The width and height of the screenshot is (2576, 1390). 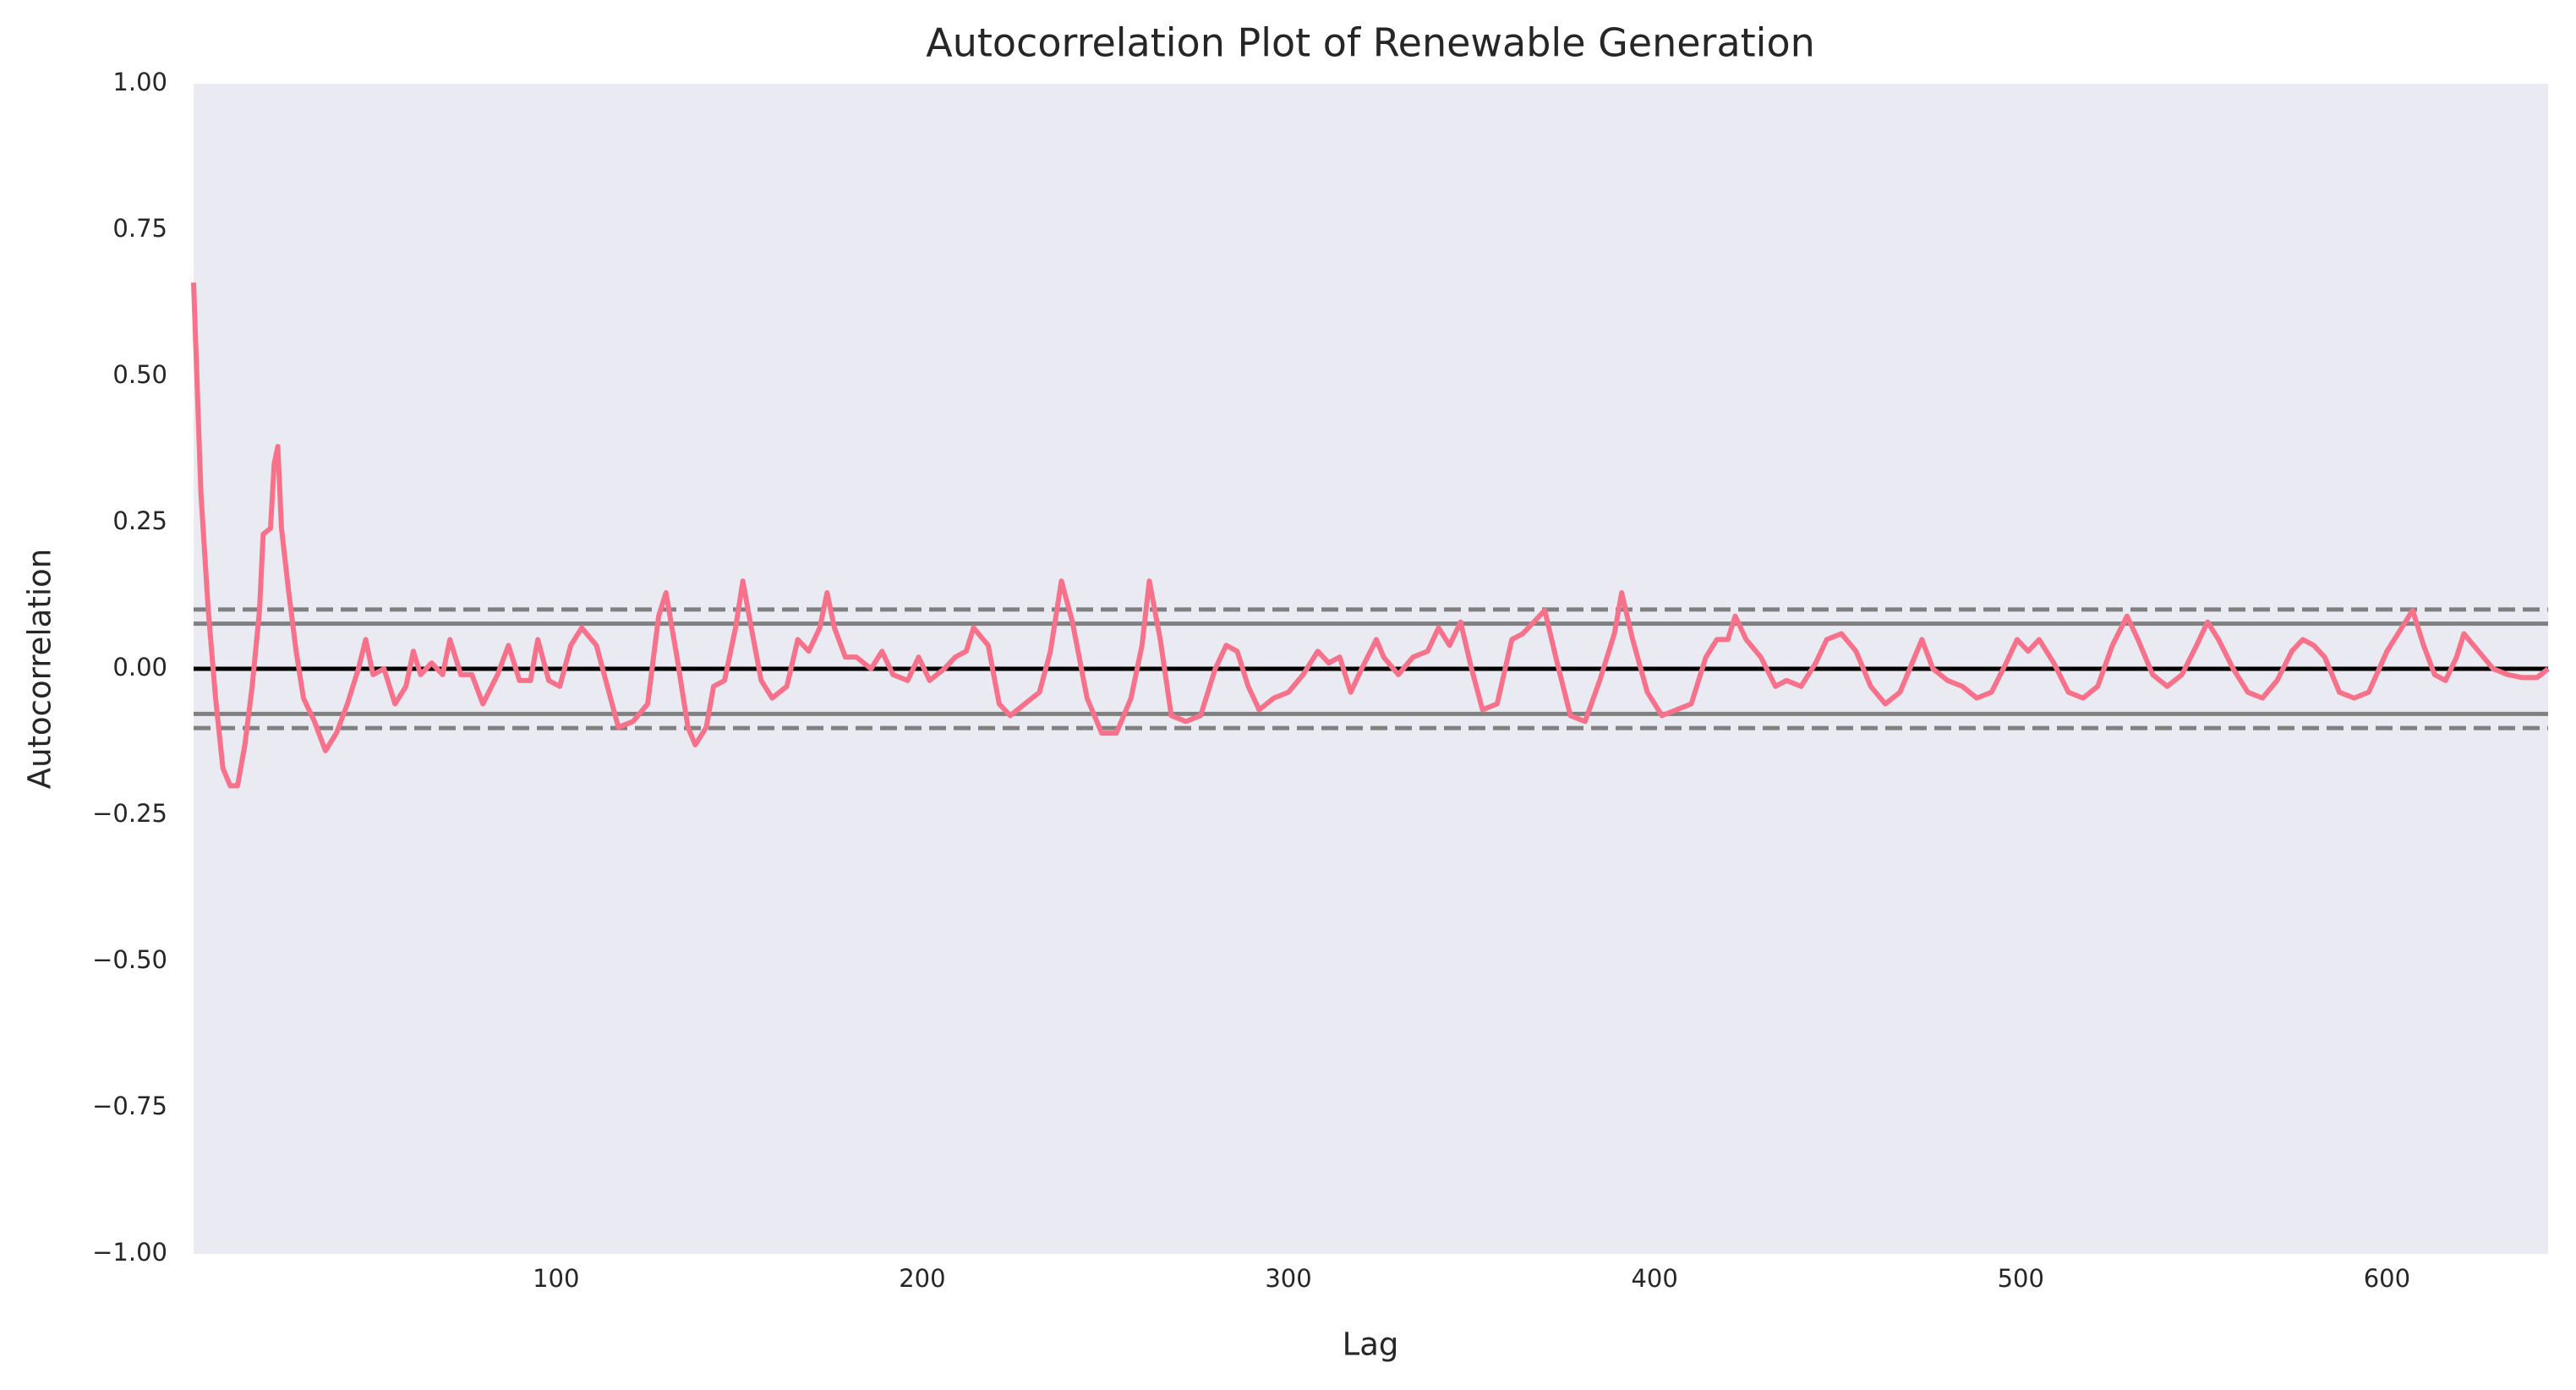 What do you see at coordinates (129, 1106) in the screenshot?
I see `y-tick-label: −0.75` at bounding box center [129, 1106].